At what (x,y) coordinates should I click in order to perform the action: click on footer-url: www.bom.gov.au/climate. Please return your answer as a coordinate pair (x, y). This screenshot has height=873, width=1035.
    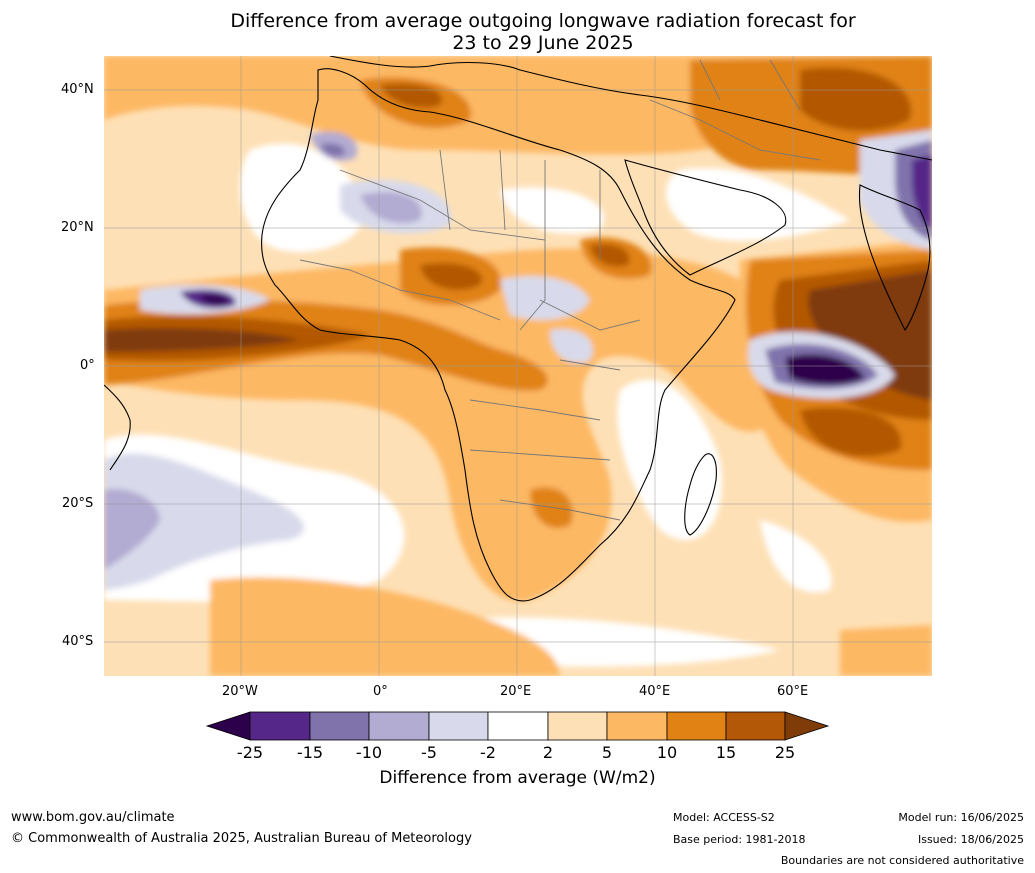
    Looking at the image, I should click on (93, 817).